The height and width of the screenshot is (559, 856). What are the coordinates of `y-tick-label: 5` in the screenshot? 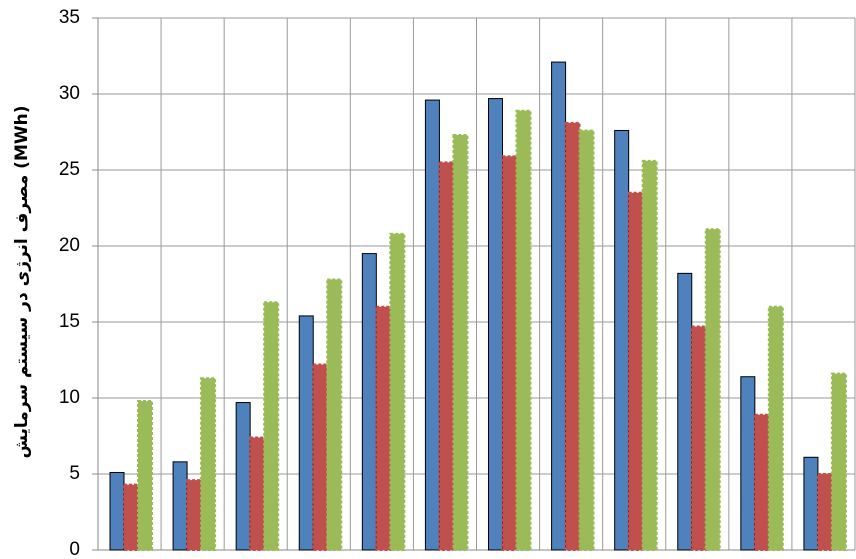 It's located at (74, 473).